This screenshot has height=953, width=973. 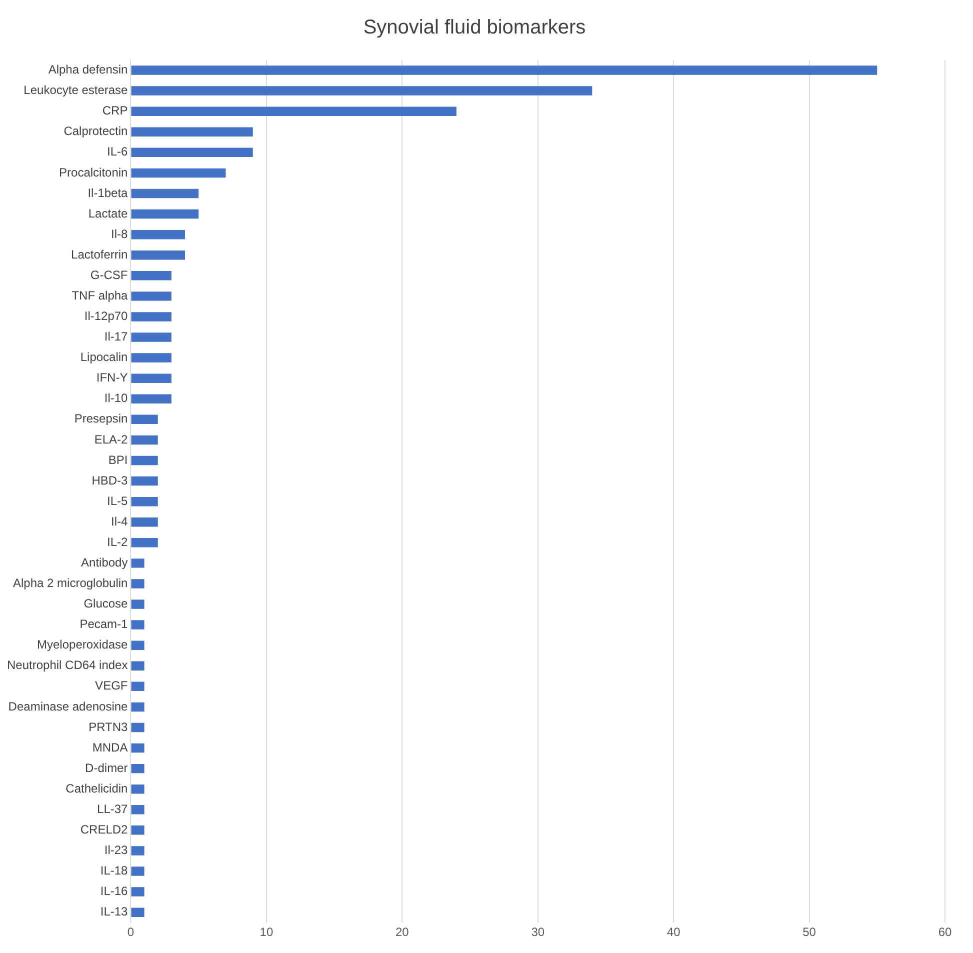 What do you see at coordinates (108, 213) in the screenshot?
I see `y-tick-label: Lactate` at bounding box center [108, 213].